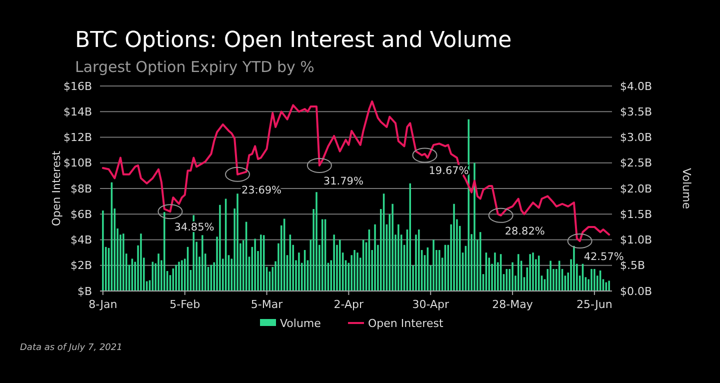 This screenshot has height=383, width=720. What do you see at coordinates (513, 304) in the screenshot?
I see `x-tick-label: 28-May` at bounding box center [513, 304].